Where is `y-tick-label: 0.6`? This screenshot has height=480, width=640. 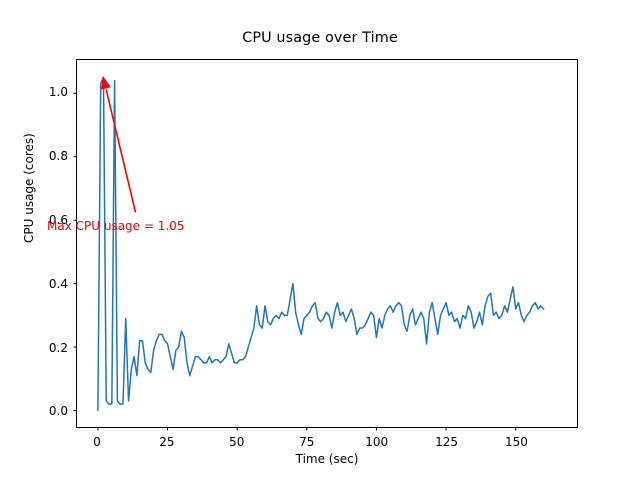
y-tick-label: 0.6 is located at coordinates (58, 220).